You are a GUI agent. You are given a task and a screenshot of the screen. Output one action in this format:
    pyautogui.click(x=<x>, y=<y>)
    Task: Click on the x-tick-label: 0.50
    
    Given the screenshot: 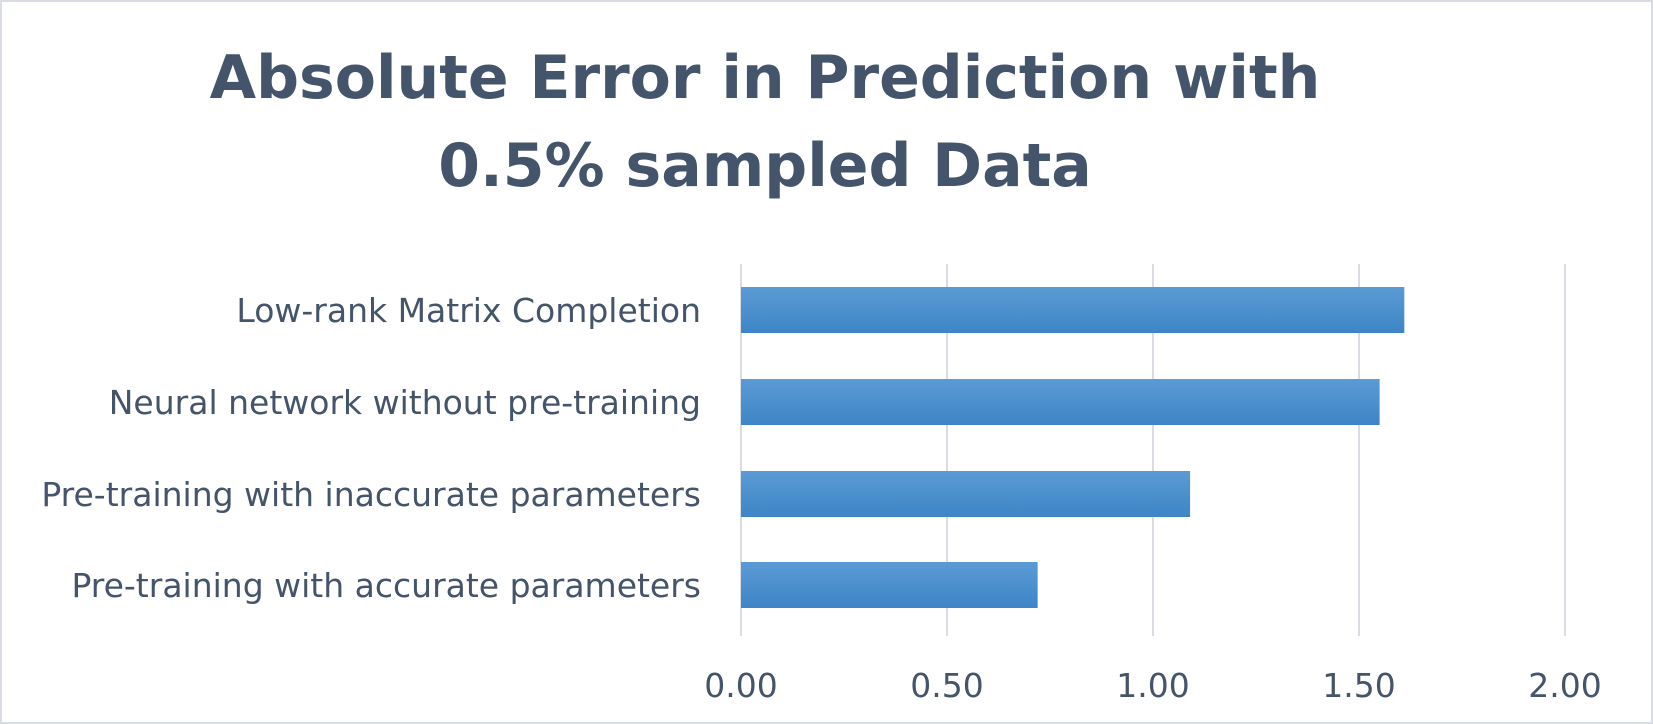 What is the action you would take?
    pyautogui.click(x=946, y=685)
    